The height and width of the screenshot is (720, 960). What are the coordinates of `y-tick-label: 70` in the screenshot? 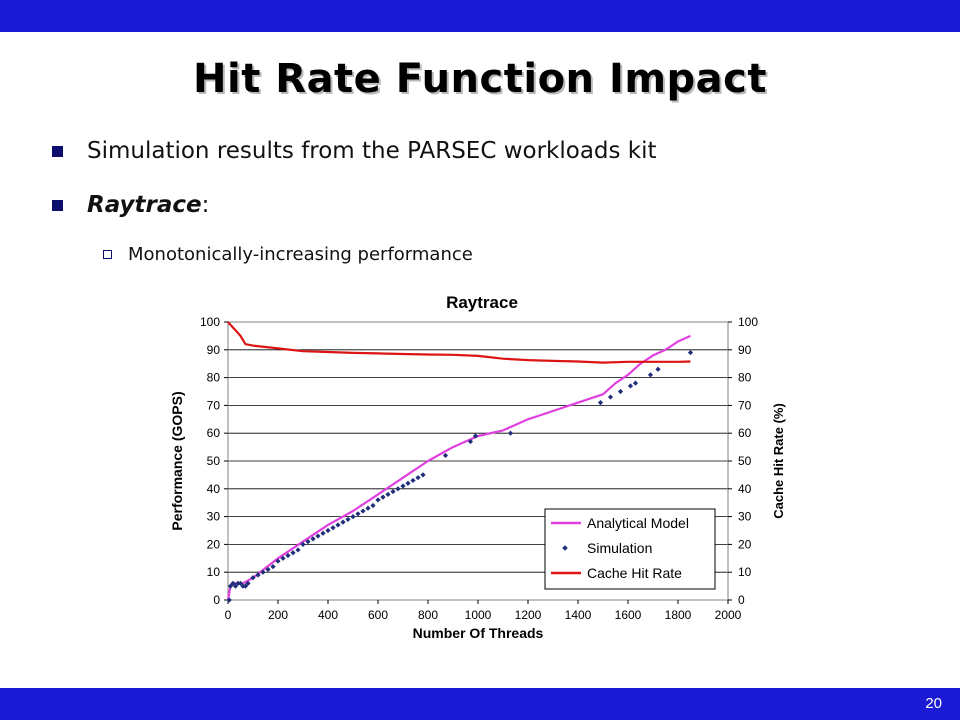 It's located at (214, 405).